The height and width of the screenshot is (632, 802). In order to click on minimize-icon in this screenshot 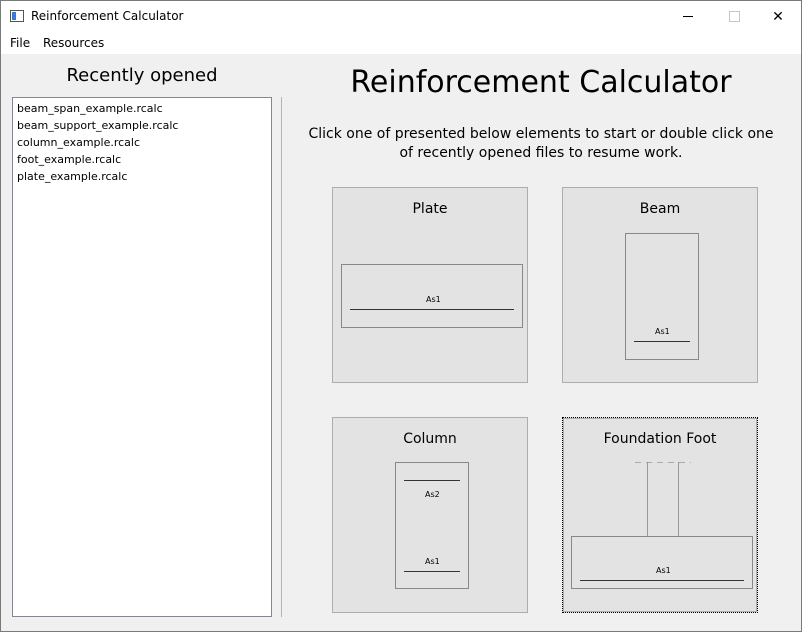, I will do `click(688, 16)`.